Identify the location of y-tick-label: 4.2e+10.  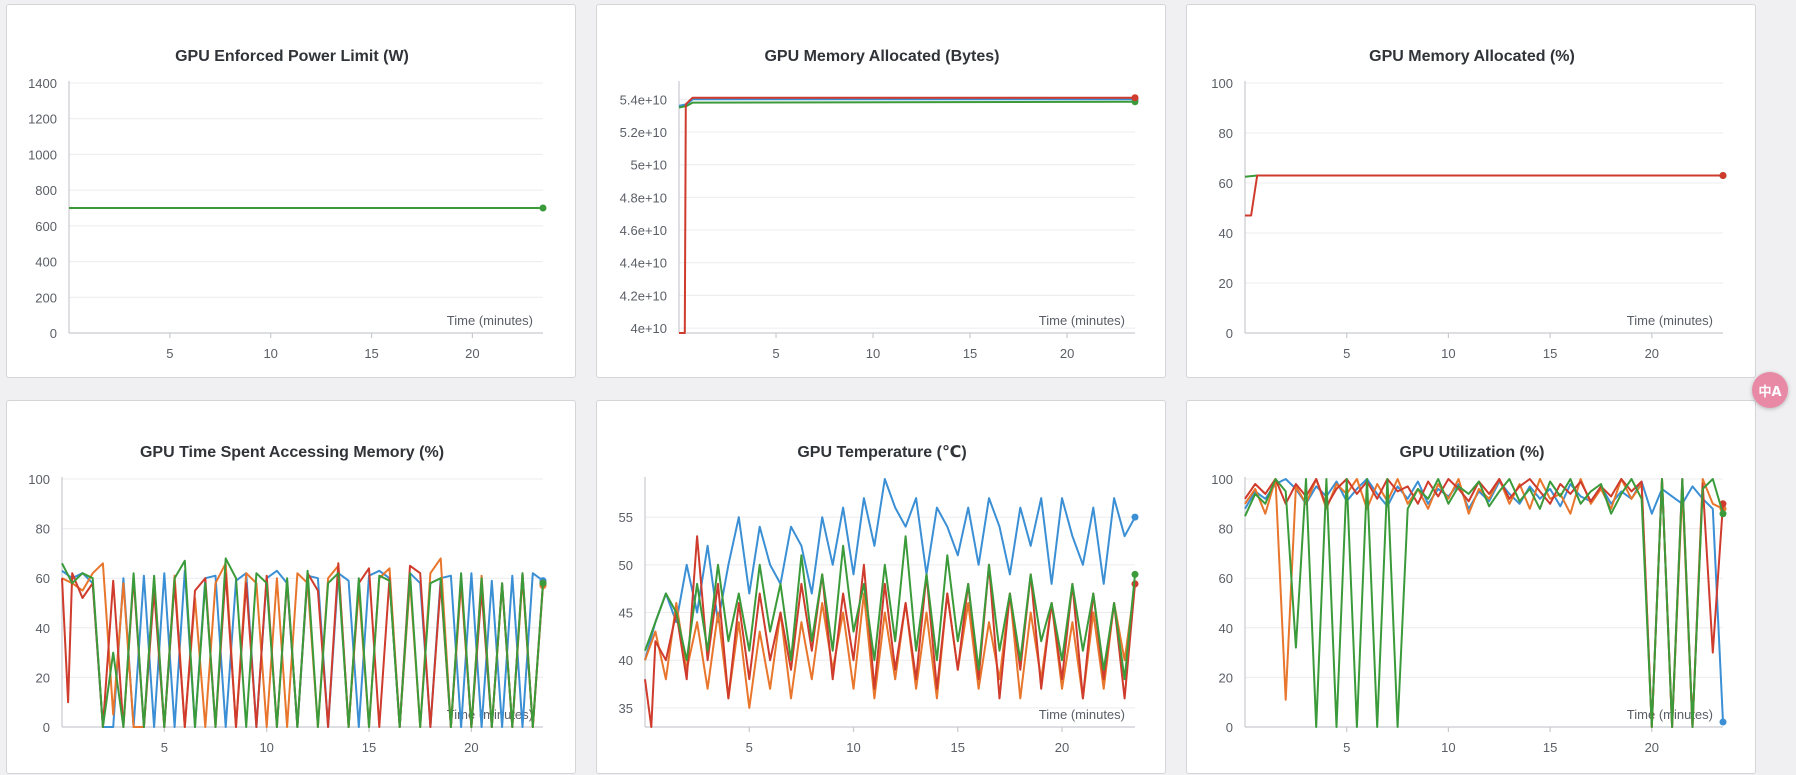
(643, 295).